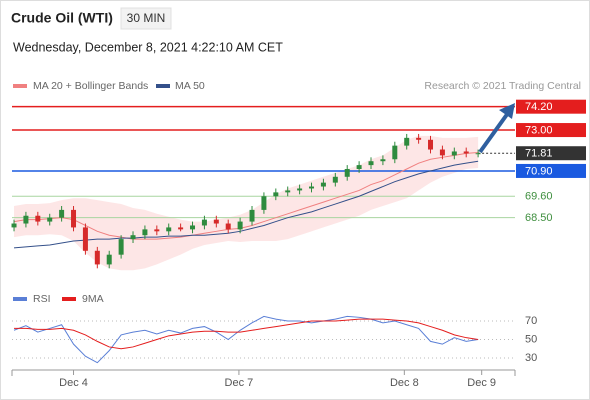 The width and height of the screenshot is (590, 400). I want to click on level-label: 73.00, so click(539, 130).